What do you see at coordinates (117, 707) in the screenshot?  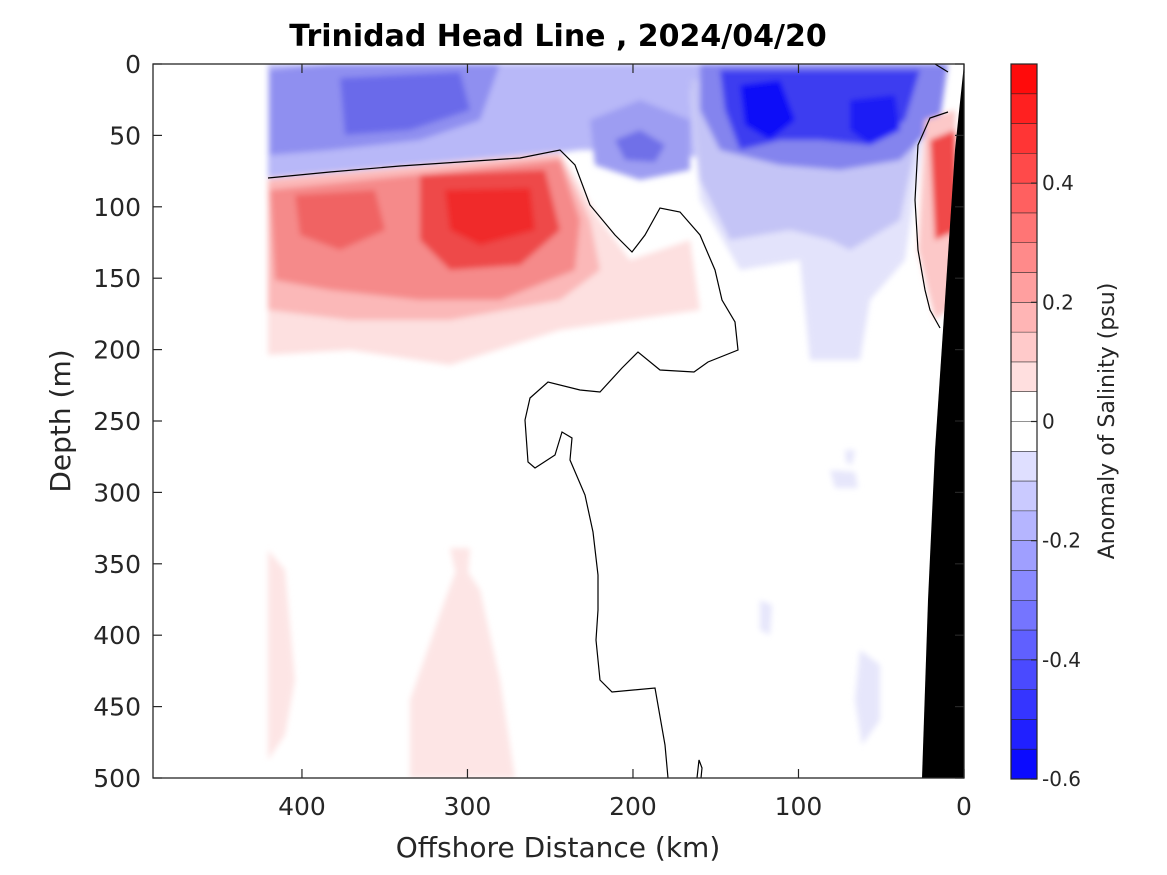 I see `y-tick-label: 450` at bounding box center [117, 707].